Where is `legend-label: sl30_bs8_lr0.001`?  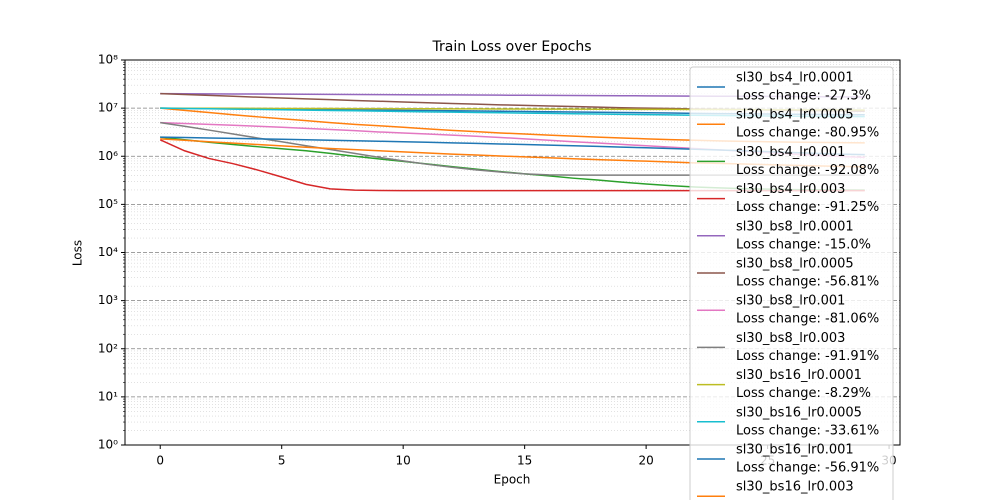
legend-label: sl30_bs8_lr0.001 is located at coordinates (790, 301).